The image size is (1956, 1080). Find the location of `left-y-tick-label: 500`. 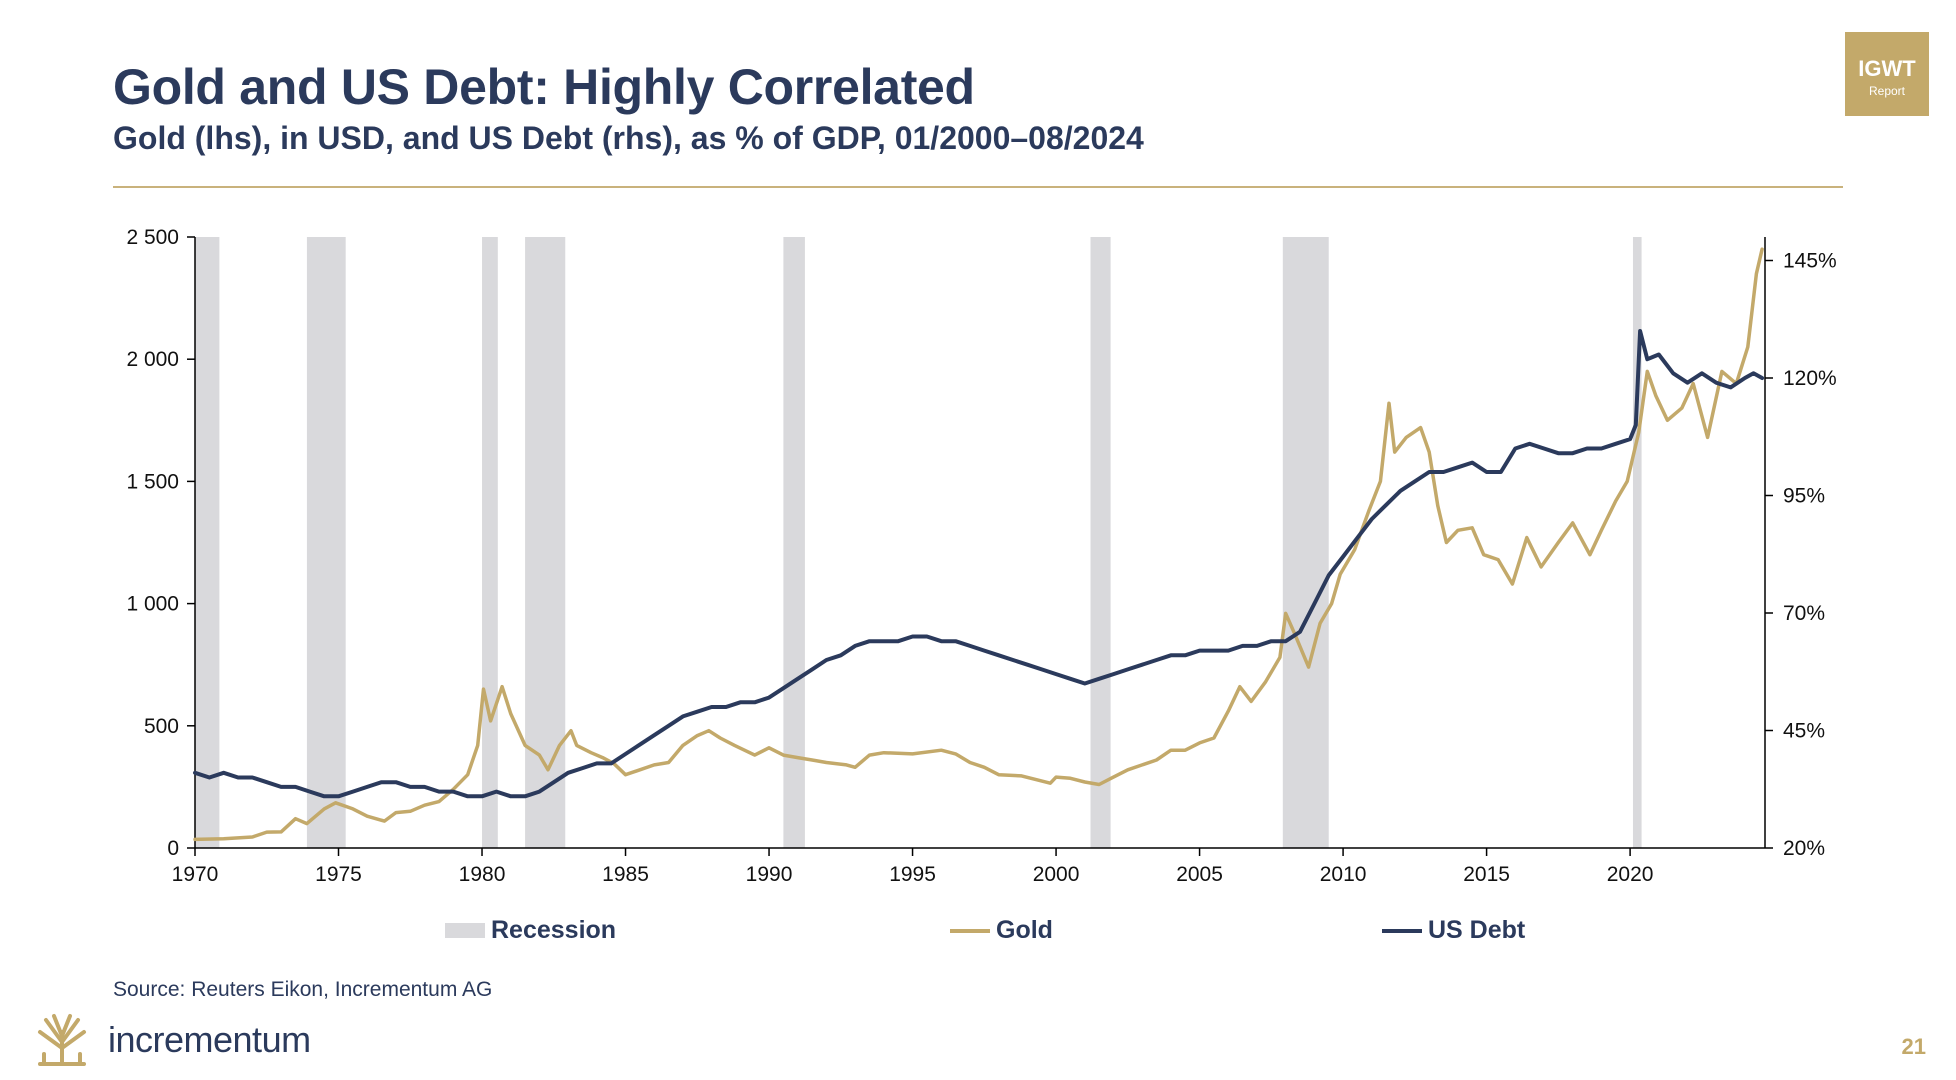

left-y-tick-label: 500 is located at coordinates (161, 726).